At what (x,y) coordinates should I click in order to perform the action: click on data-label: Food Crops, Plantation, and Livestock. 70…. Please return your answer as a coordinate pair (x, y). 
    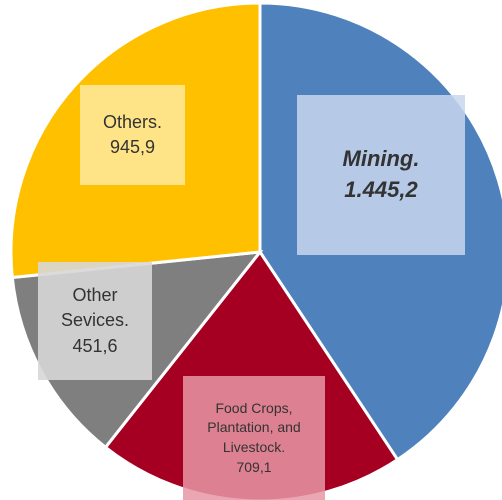
    Looking at the image, I should click on (254, 438).